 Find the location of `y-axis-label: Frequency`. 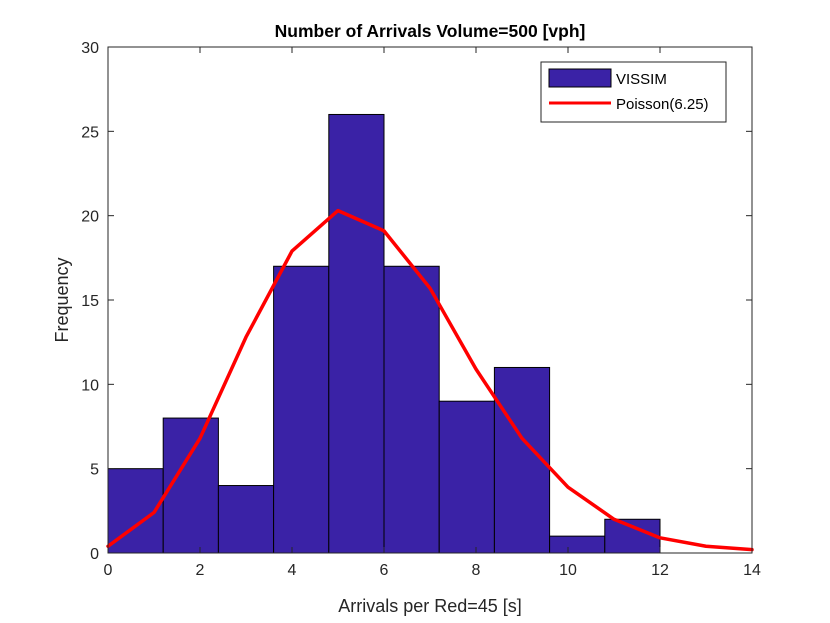

y-axis-label: Frequency is located at coordinates (62, 299).